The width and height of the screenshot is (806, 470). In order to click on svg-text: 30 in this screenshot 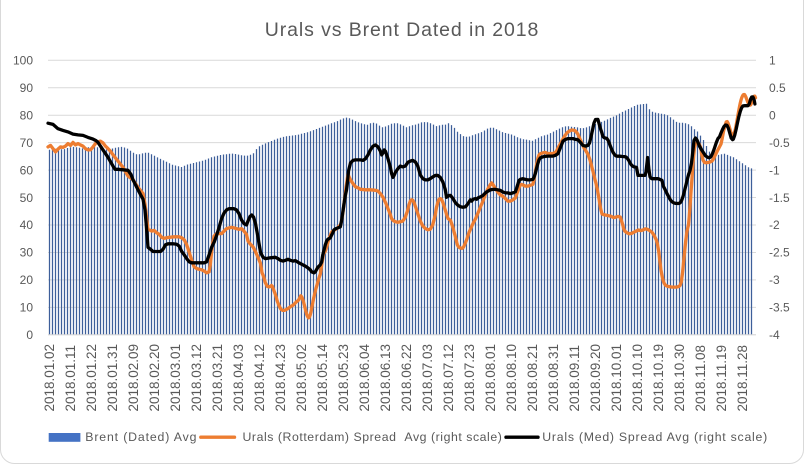, I will do `click(27, 253)`.